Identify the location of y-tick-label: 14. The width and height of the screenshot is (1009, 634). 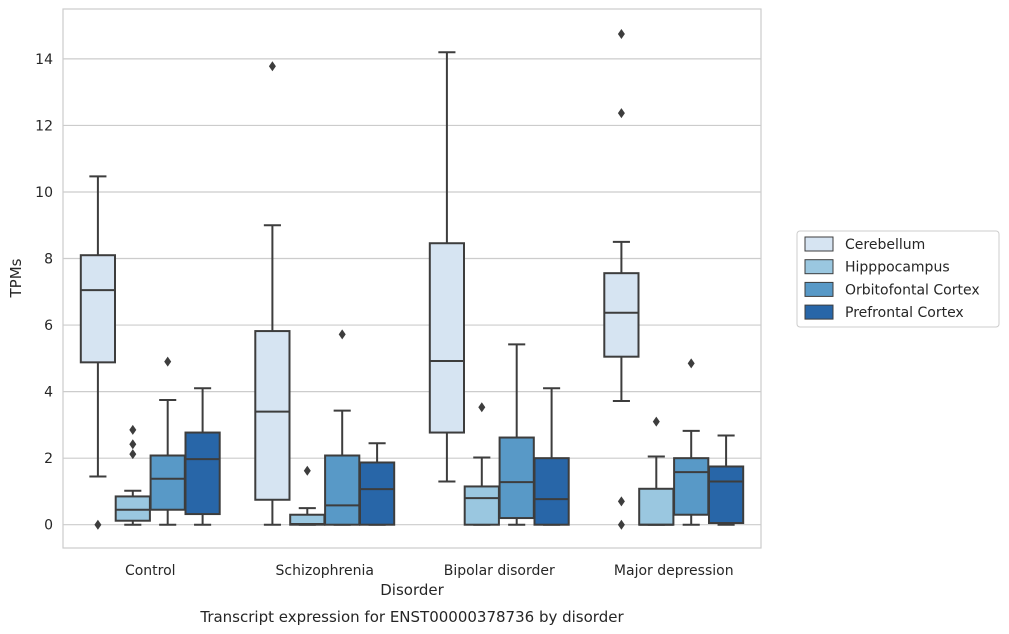
(44, 60).